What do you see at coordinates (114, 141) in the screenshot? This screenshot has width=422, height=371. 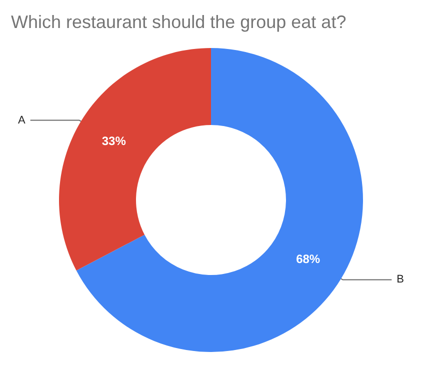 I see `data-label: 33%` at bounding box center [114, 141].